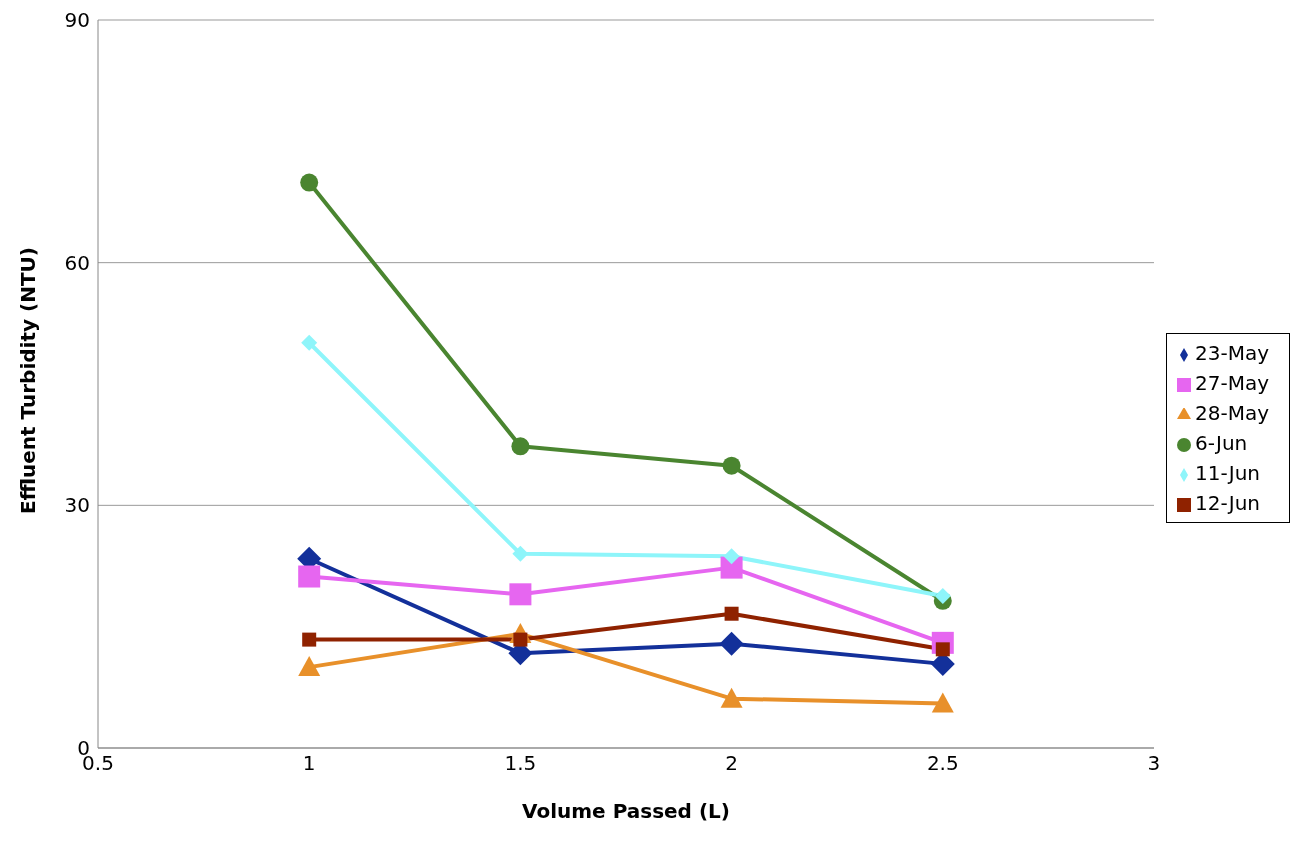 This screenshot has height=853, width=1301. I want to click on legend-label: 12-Jun, so click(1227, 503).